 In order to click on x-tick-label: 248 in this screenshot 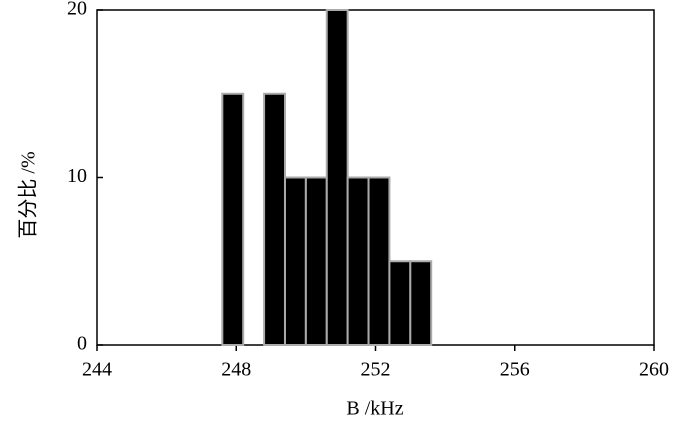, I will do `click(236, 370)`.